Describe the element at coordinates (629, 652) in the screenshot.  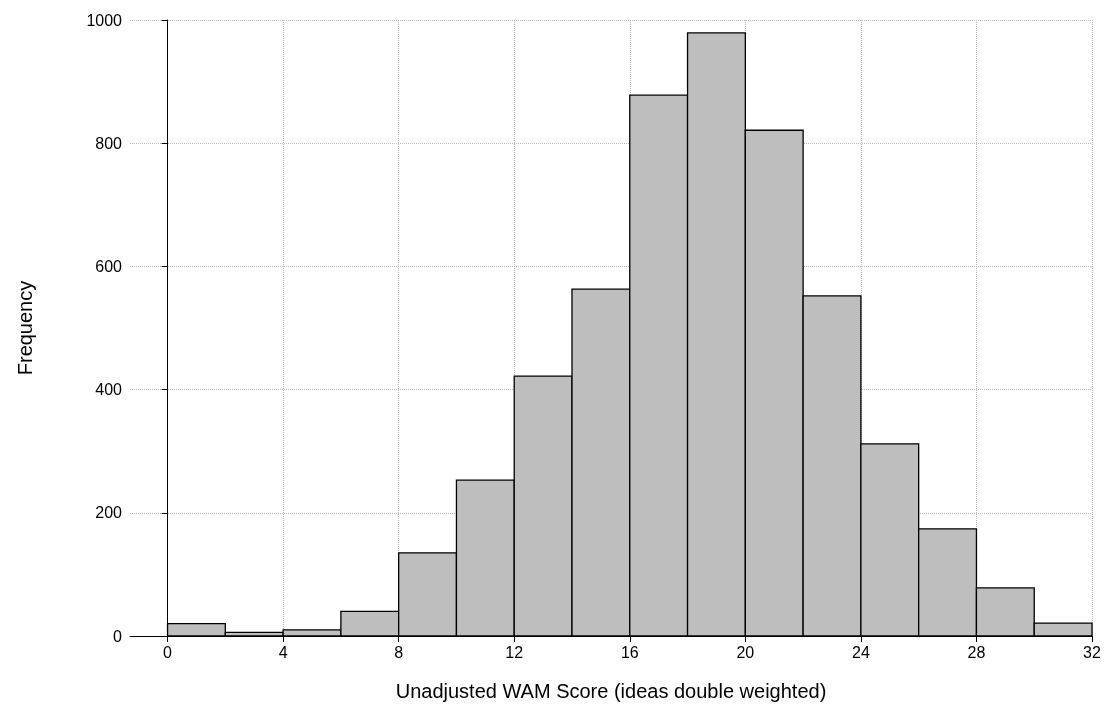
I see `x-tick-label: 16` at that location.